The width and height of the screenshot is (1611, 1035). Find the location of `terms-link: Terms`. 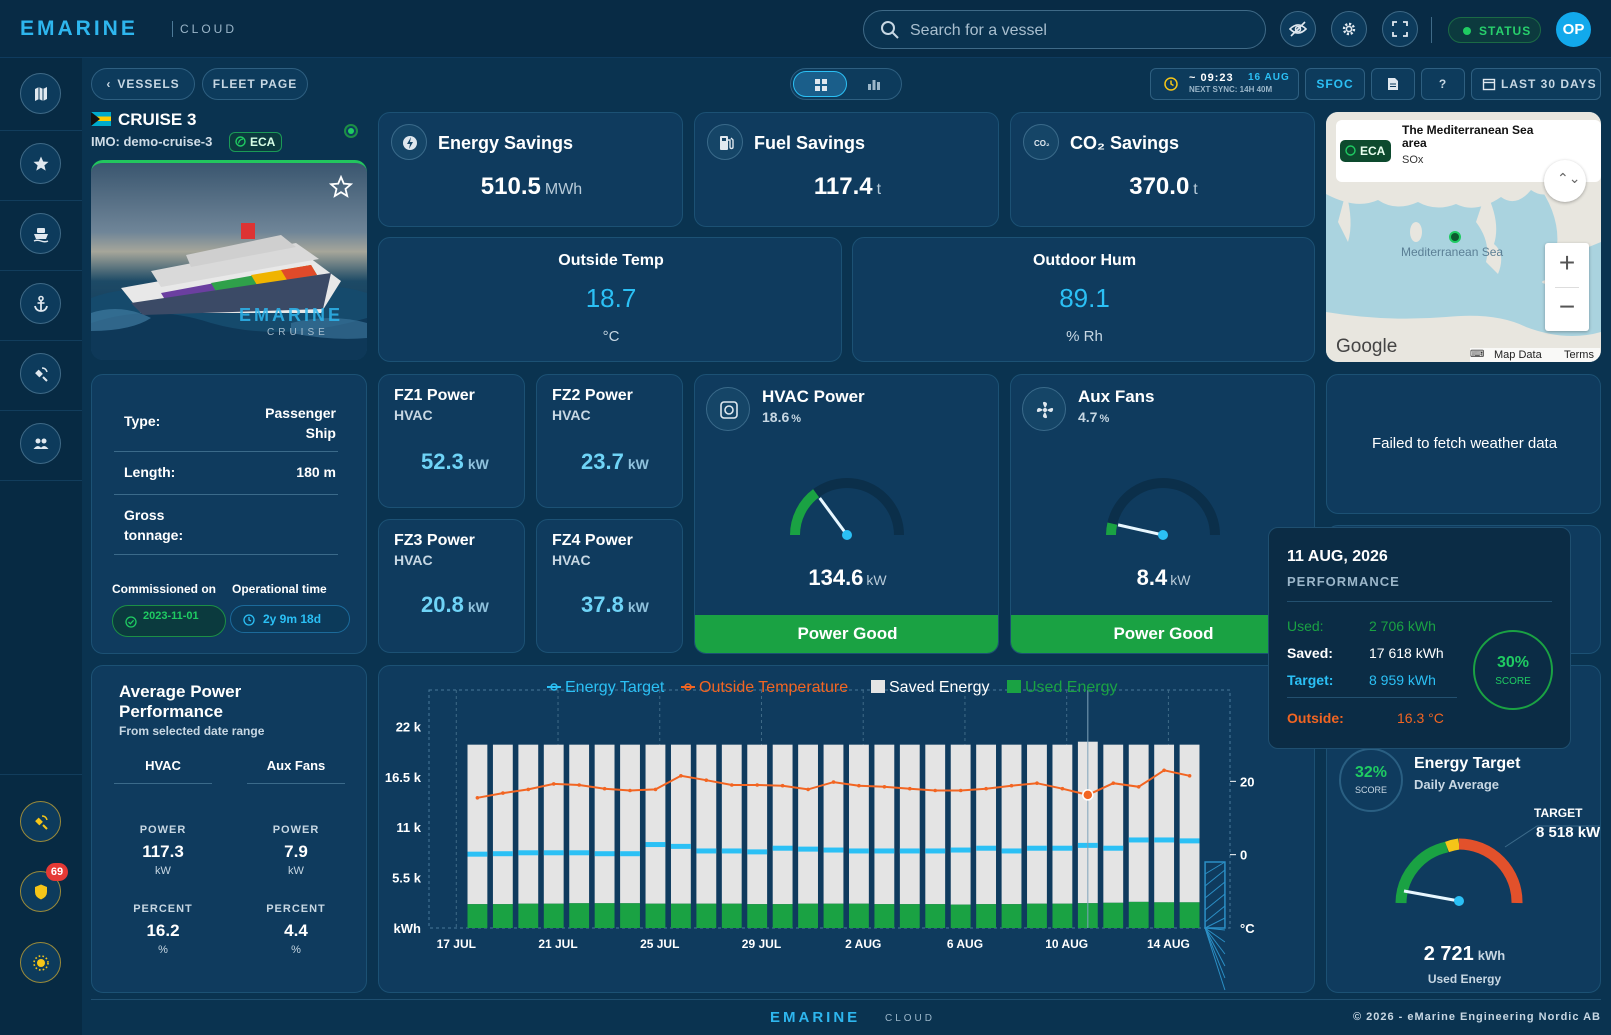

terms-link: Terms is located at coordinates (1579, 355).